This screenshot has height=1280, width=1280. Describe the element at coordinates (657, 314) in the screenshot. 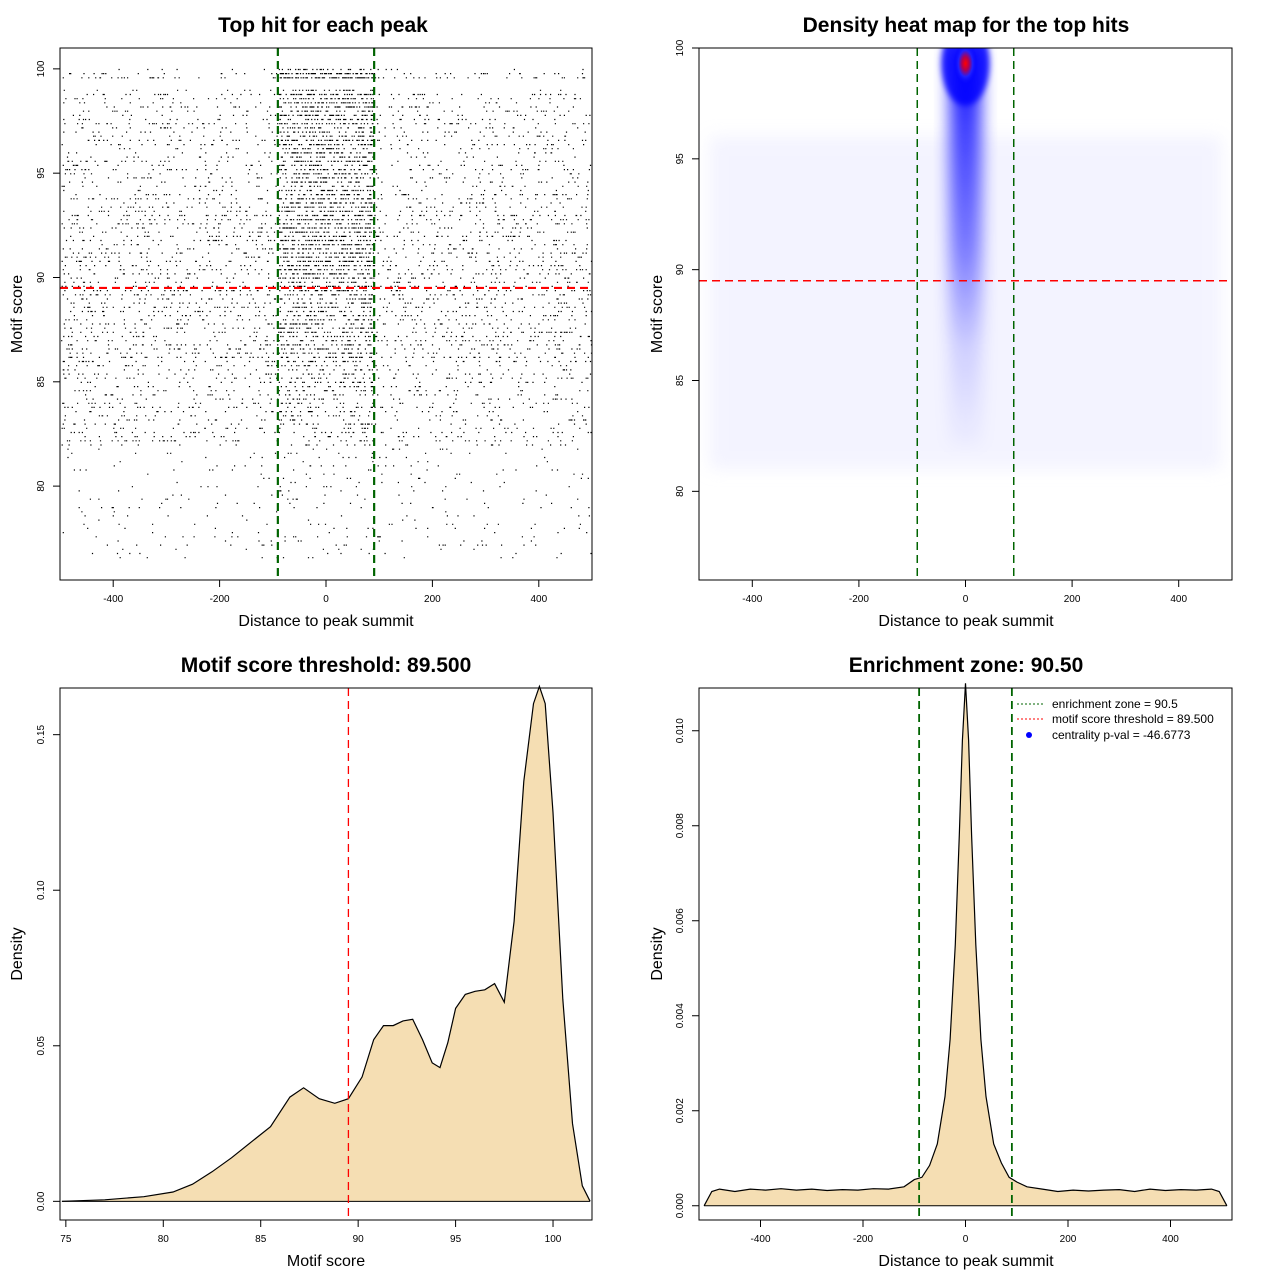

I see `heatmap-y-label: Motif score` at that location.